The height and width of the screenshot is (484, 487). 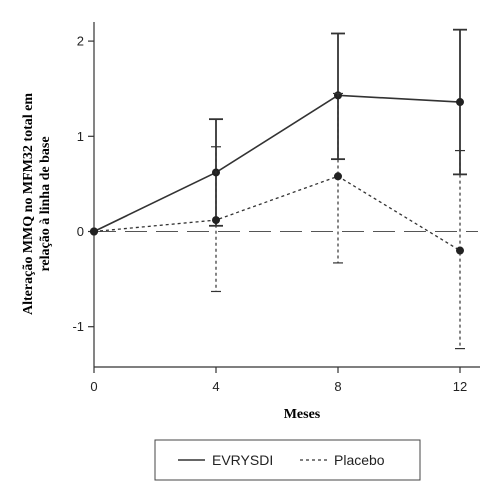 I want to click on x-tick-label: 4, so click(x=215, y=386).